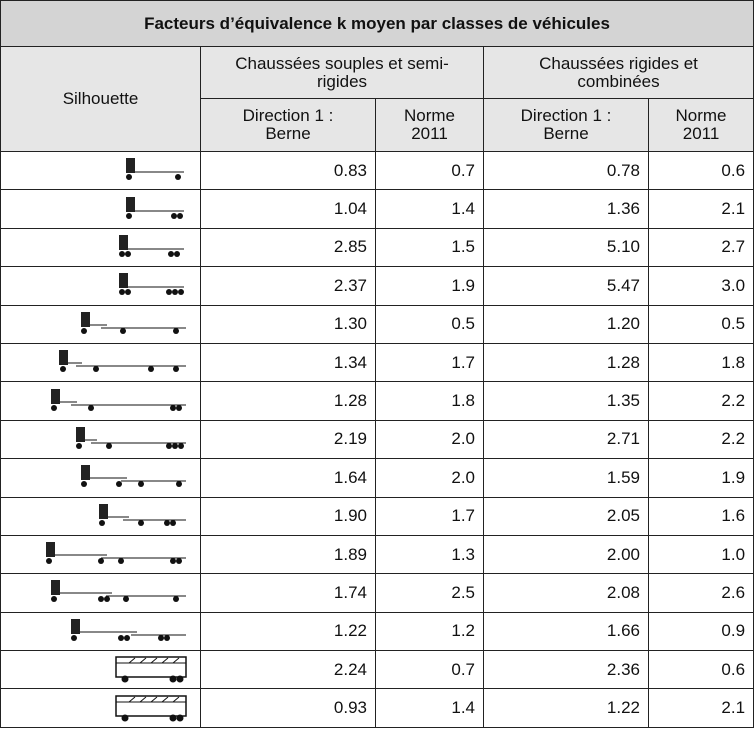 This screenshot has width=754, height=731. Describe the element at coordinates (700, 554) in the screenshot. I see `value-cell: 1.0` at that location.